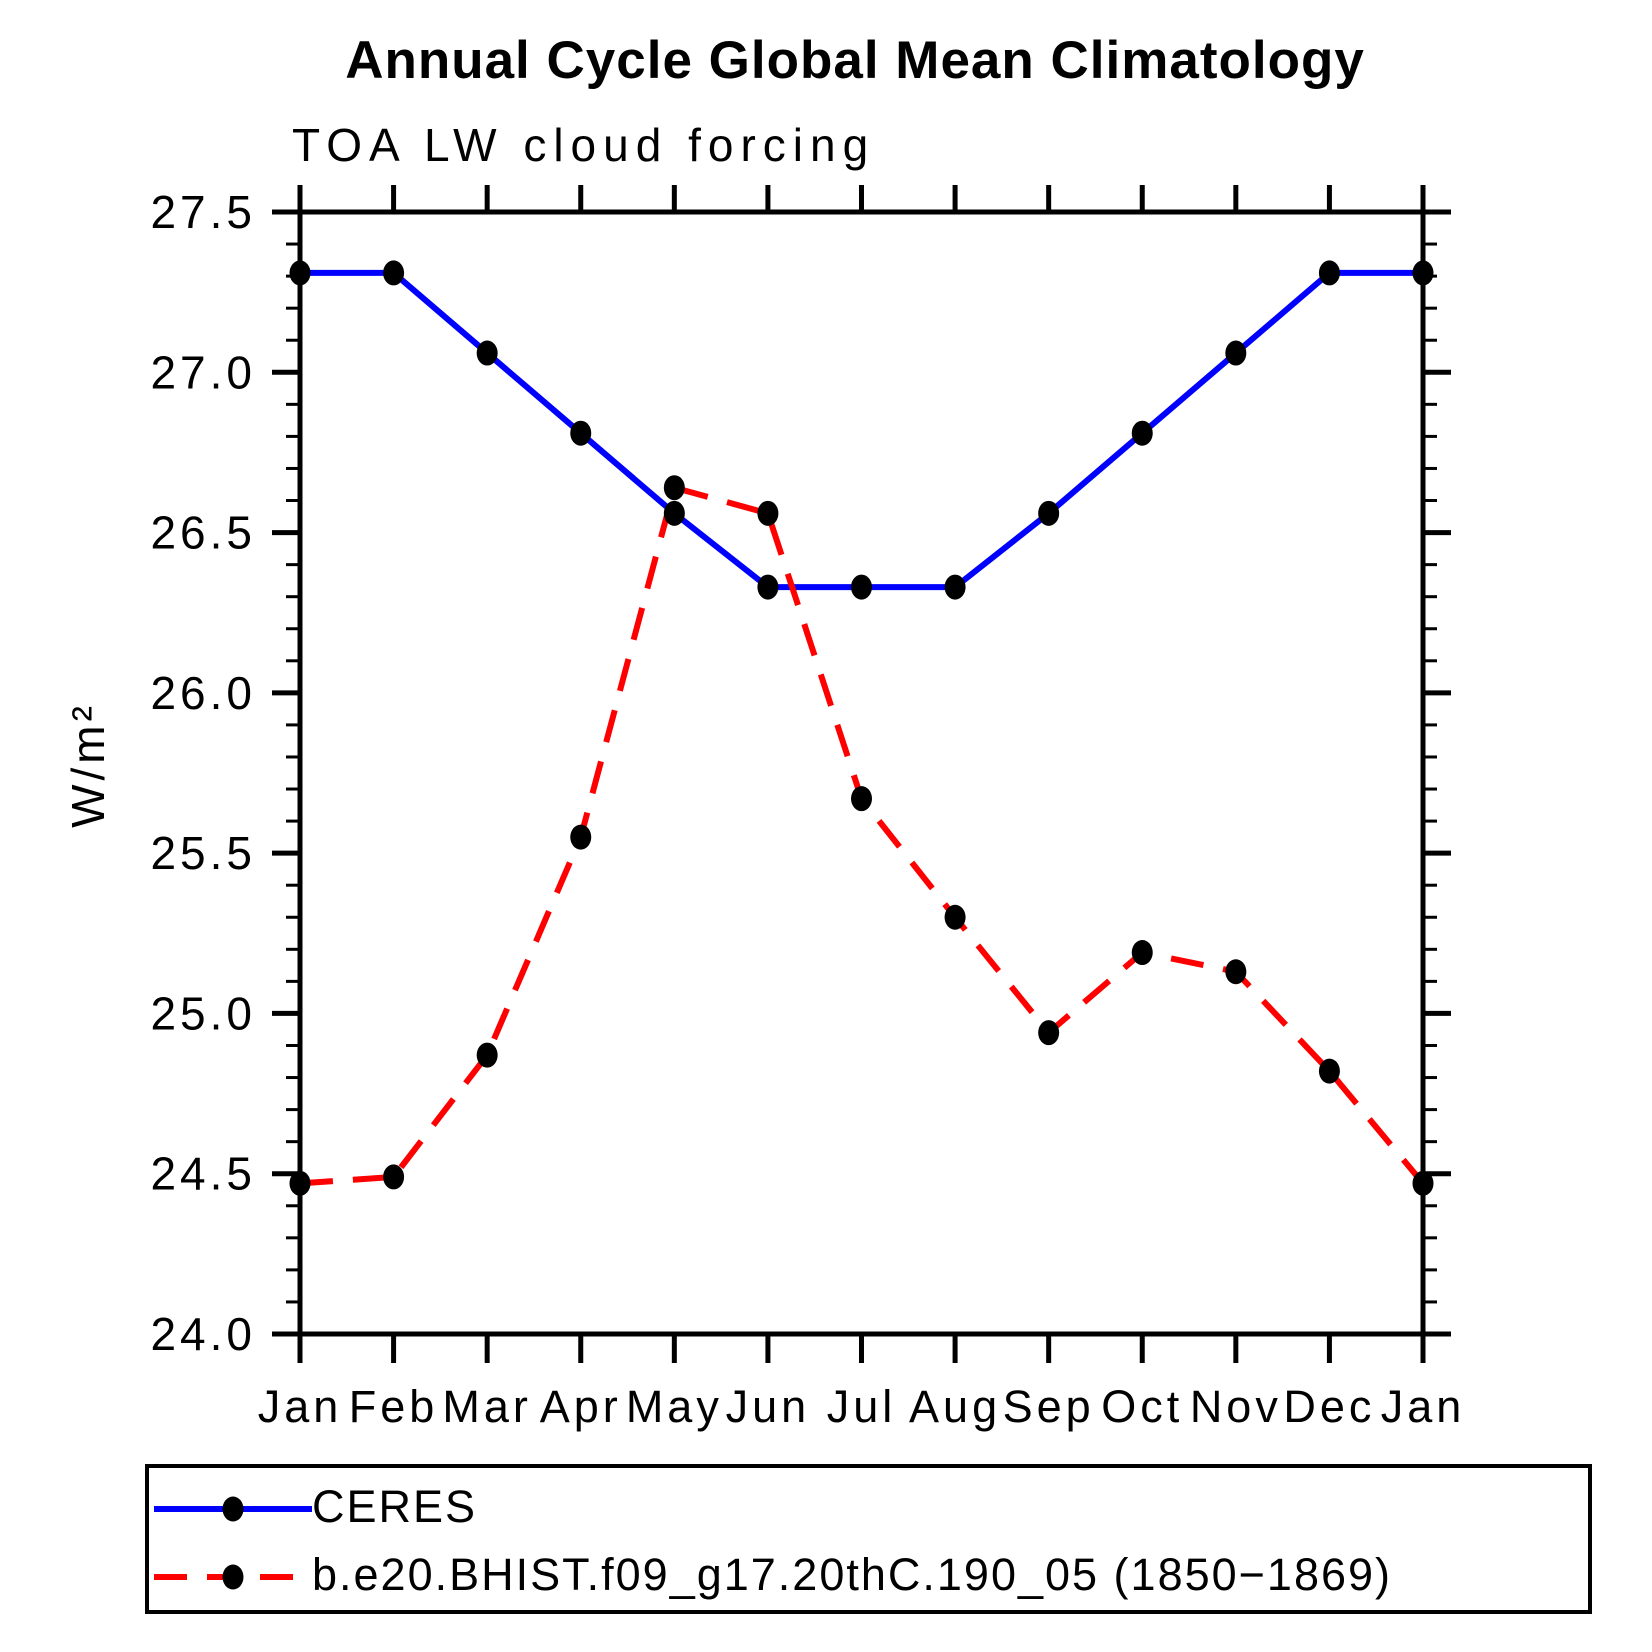 The width and height of the screenshot is (1652, 1652). I want to click on y-tick-label: 24.5, so click(203, 1174).